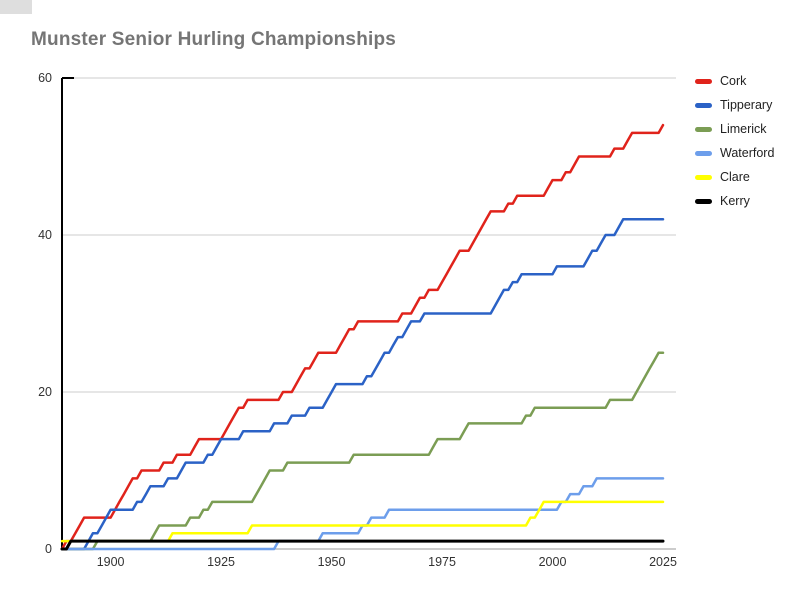 This screenshot has height=600, width=800. I want to click on series-line-clare, so click(362, 521).